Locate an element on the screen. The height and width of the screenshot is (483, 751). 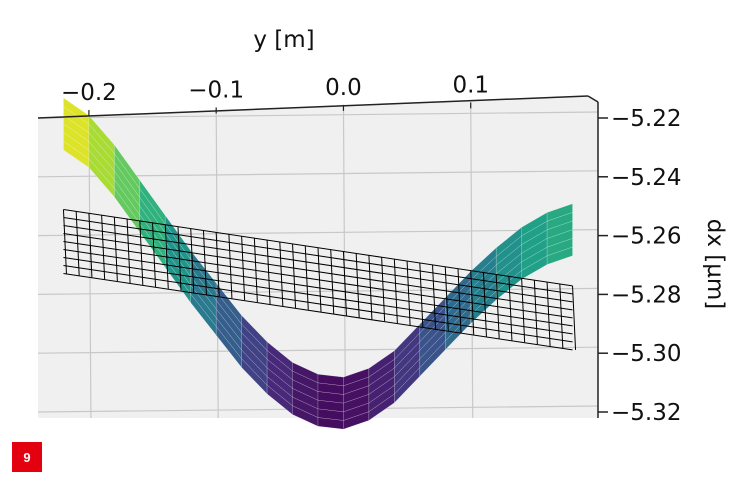
z-tick-labels: −5.22 −5.24 −5.26 −5.28 −5.30 −5.32 is located at coordinates (639, 266).